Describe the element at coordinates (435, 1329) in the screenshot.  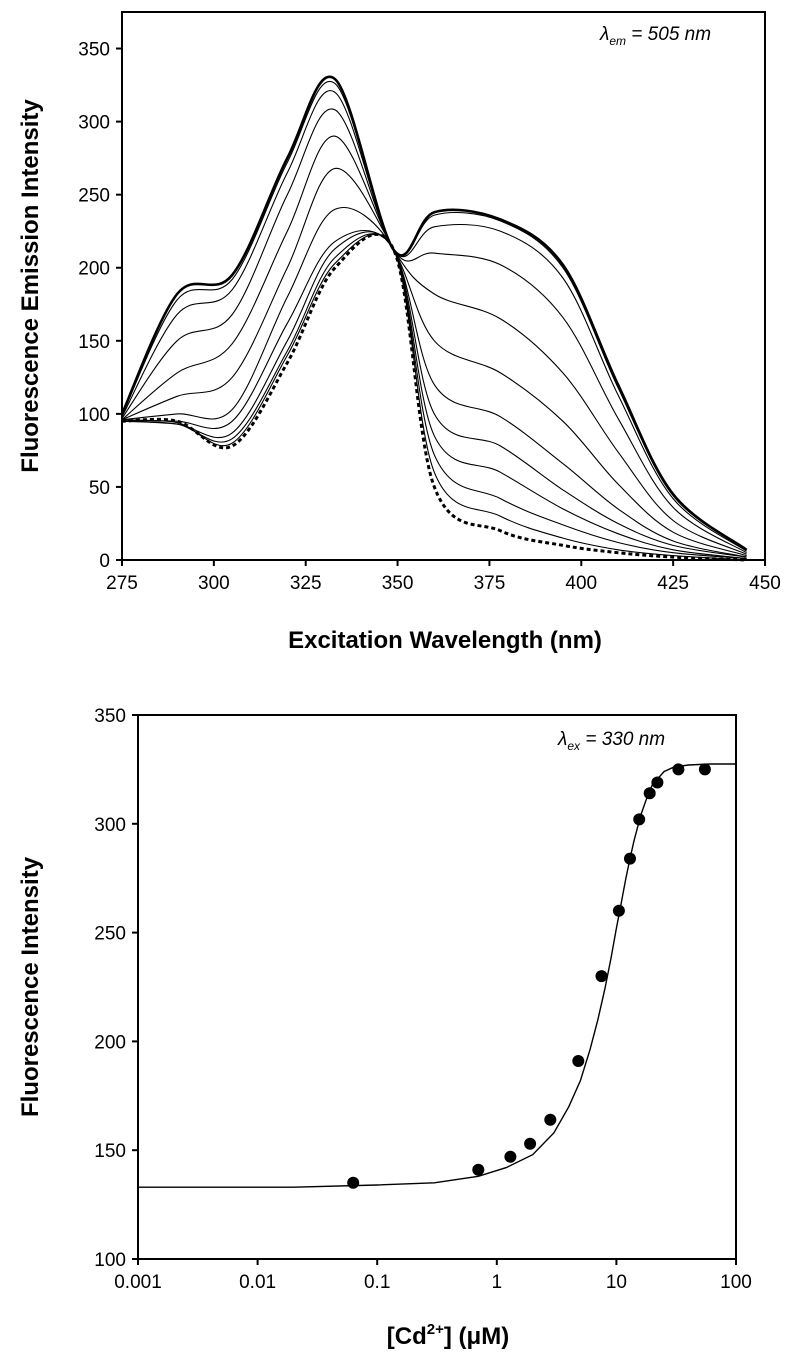
I see `x-axis-title-superscript: 2+` at that location.